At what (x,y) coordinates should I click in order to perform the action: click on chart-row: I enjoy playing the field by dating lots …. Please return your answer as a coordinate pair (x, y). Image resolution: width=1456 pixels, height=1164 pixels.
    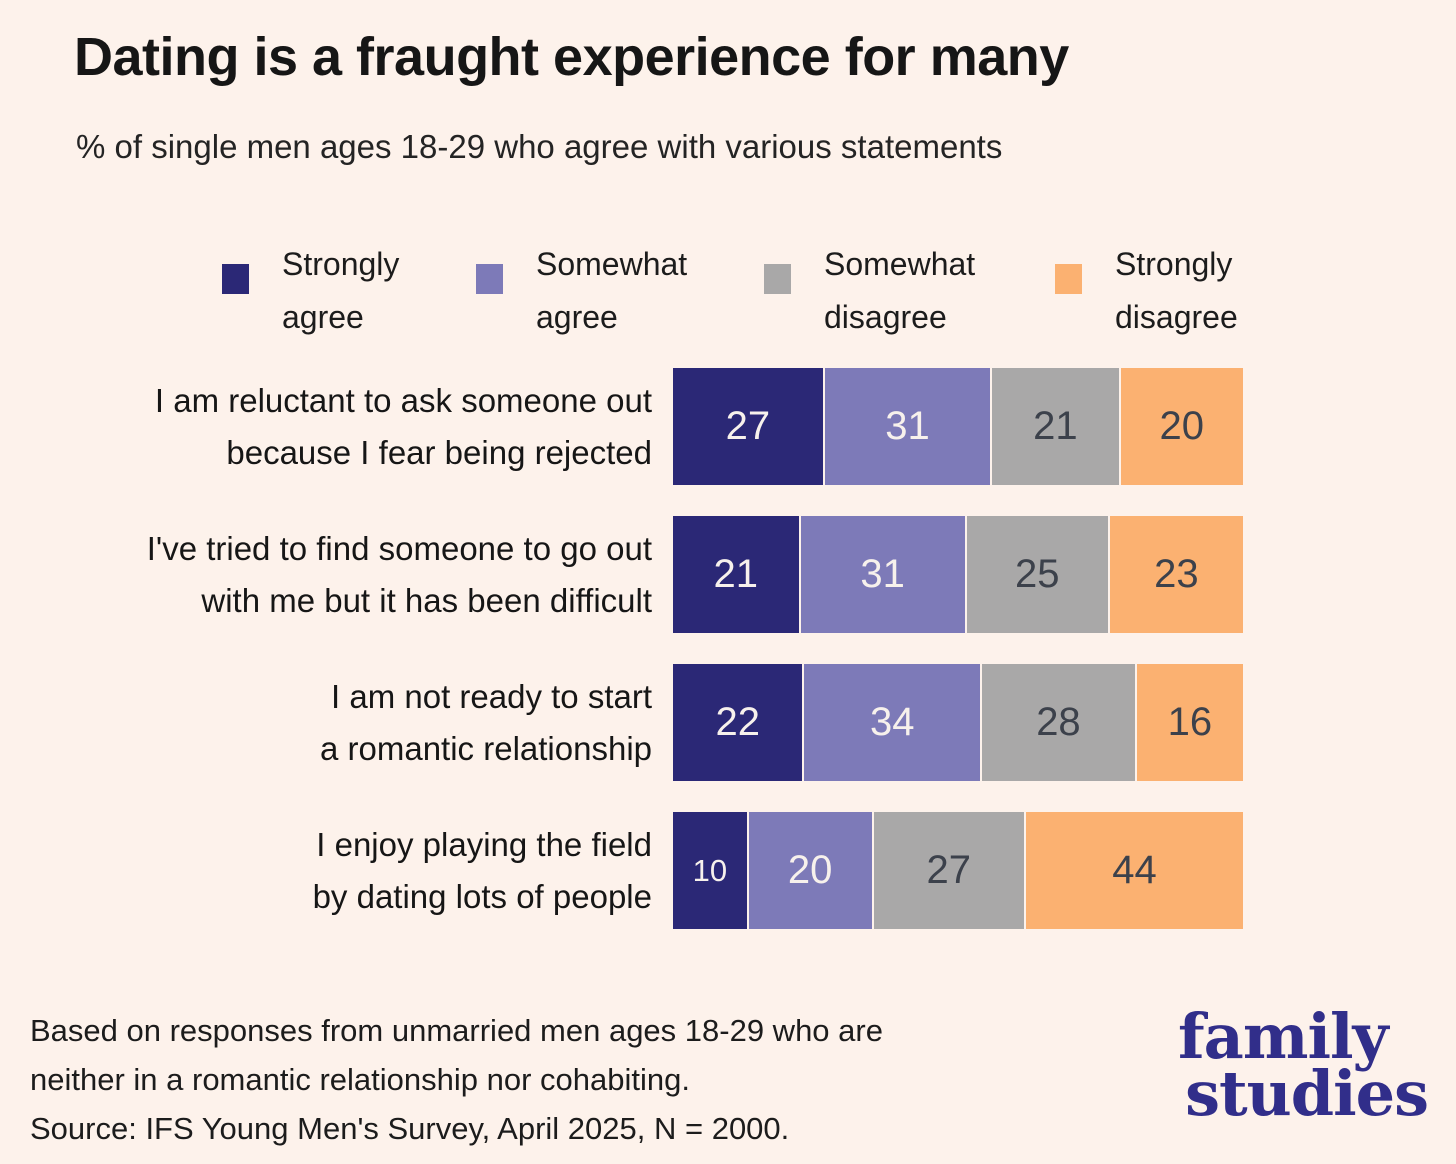
    Looking at the image, I should click on (728, 870).